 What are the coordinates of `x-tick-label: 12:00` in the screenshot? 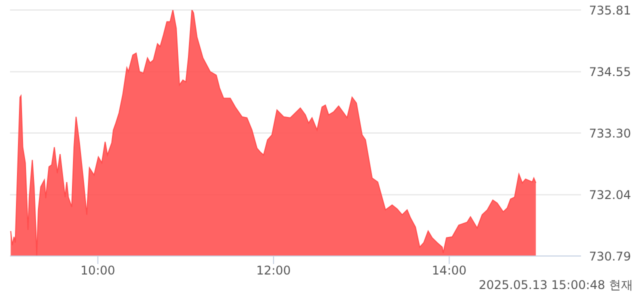 It's located at (273, 271).